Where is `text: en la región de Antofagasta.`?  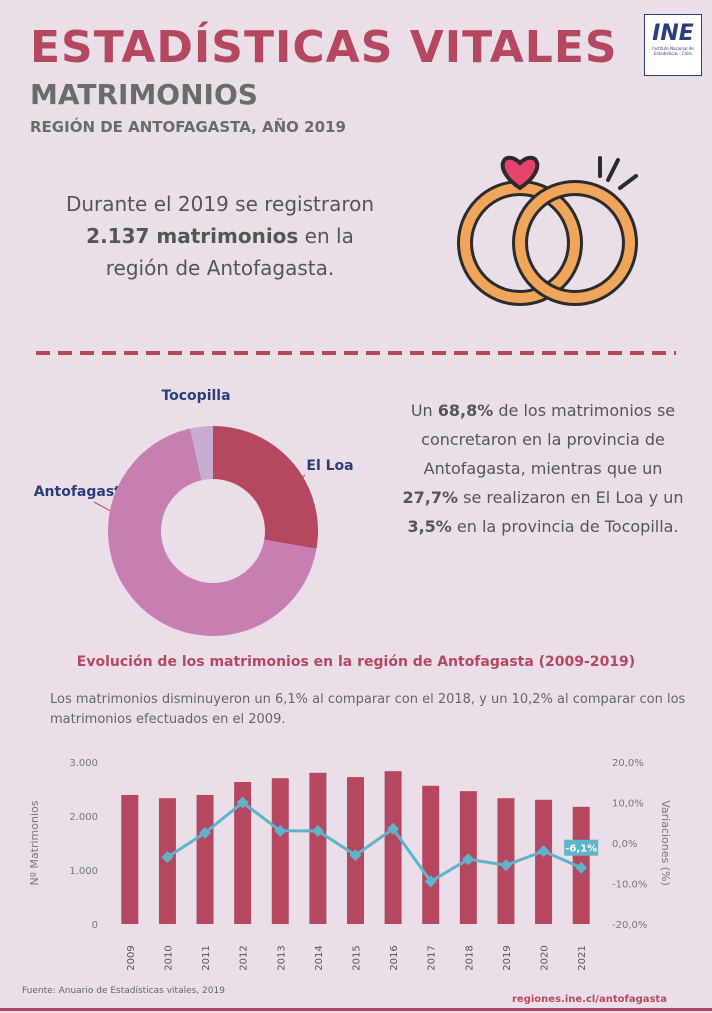 text: en la región de Antofagasta. is located at coordinates (229, 252).